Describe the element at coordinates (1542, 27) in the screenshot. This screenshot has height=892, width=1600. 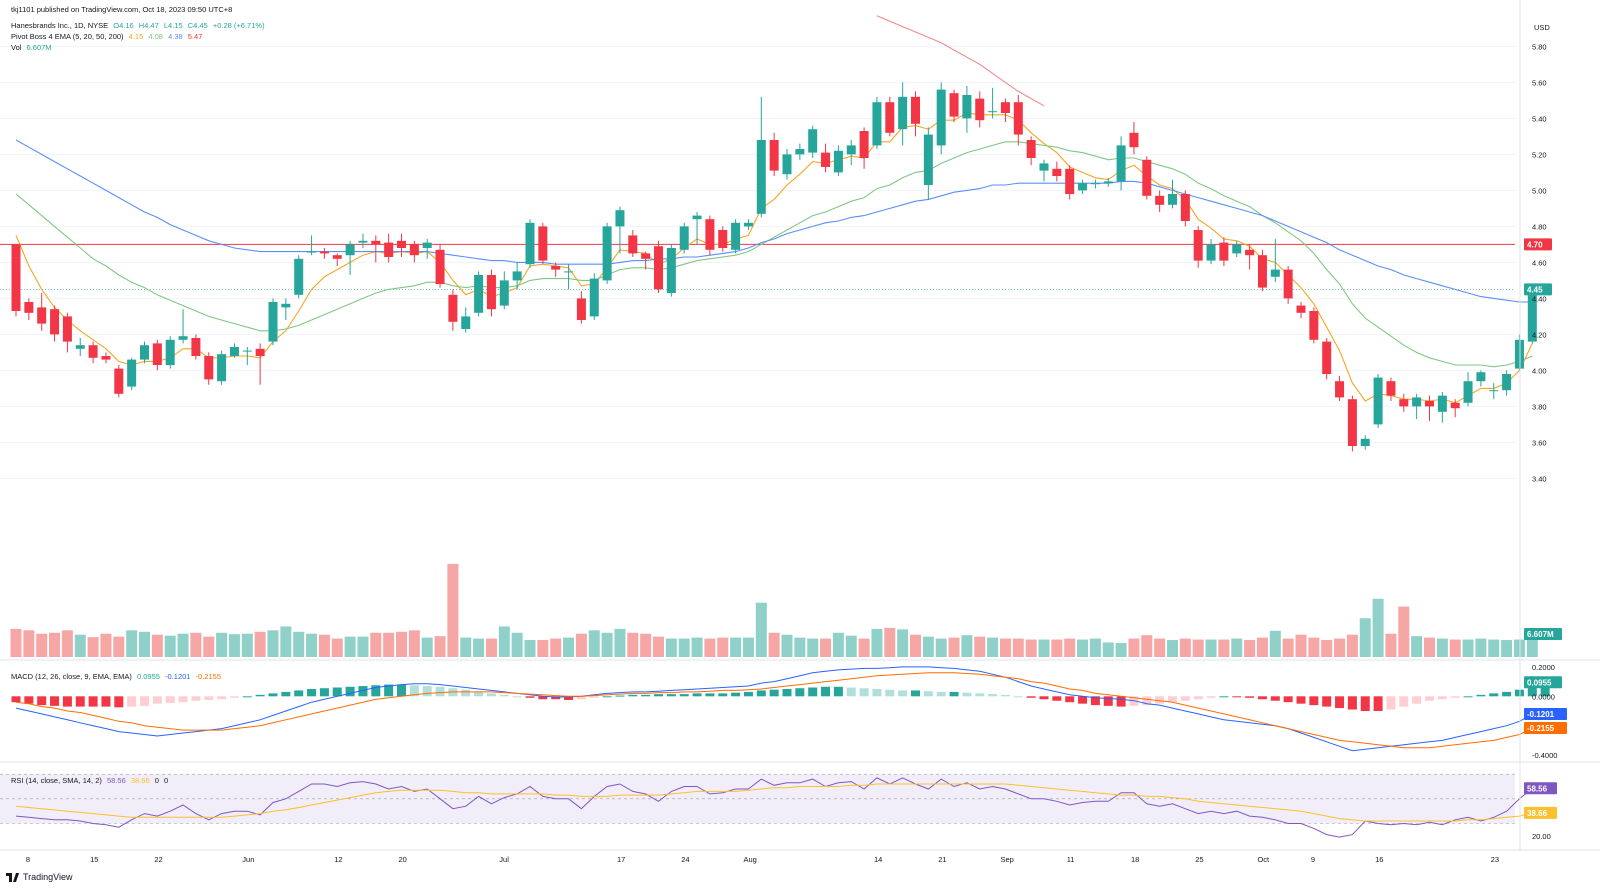
I see `currency-label: USD` at that location.